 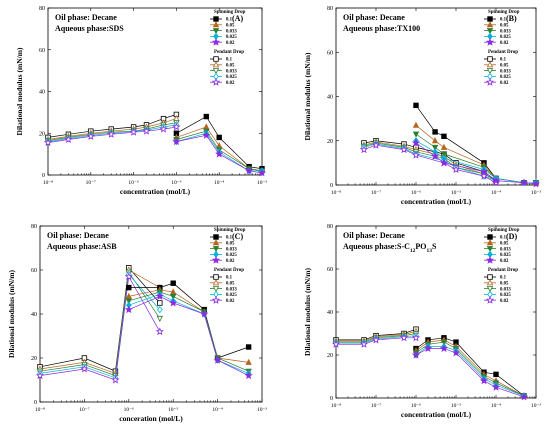 What do you see at coordinates (91, 183) in the screenshot?
I see `x-tick-label: 10⁻⁷` at bounding box center [91, 183].